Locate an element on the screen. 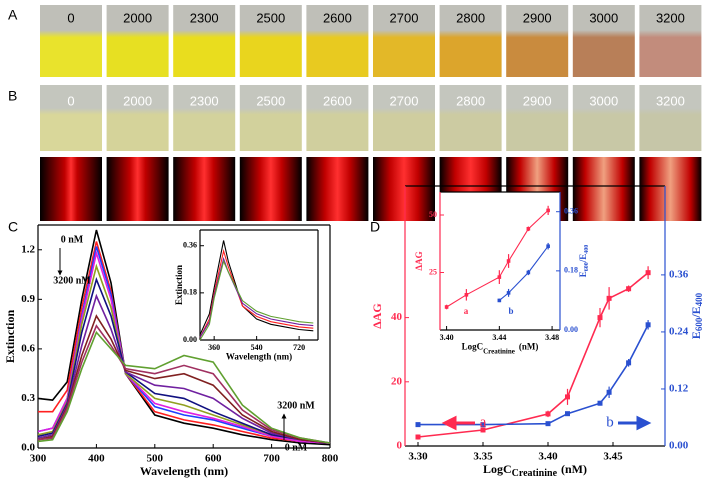 The width and height of the screenshot is (709, 487). inset-background is located at coordinates (500, 261).